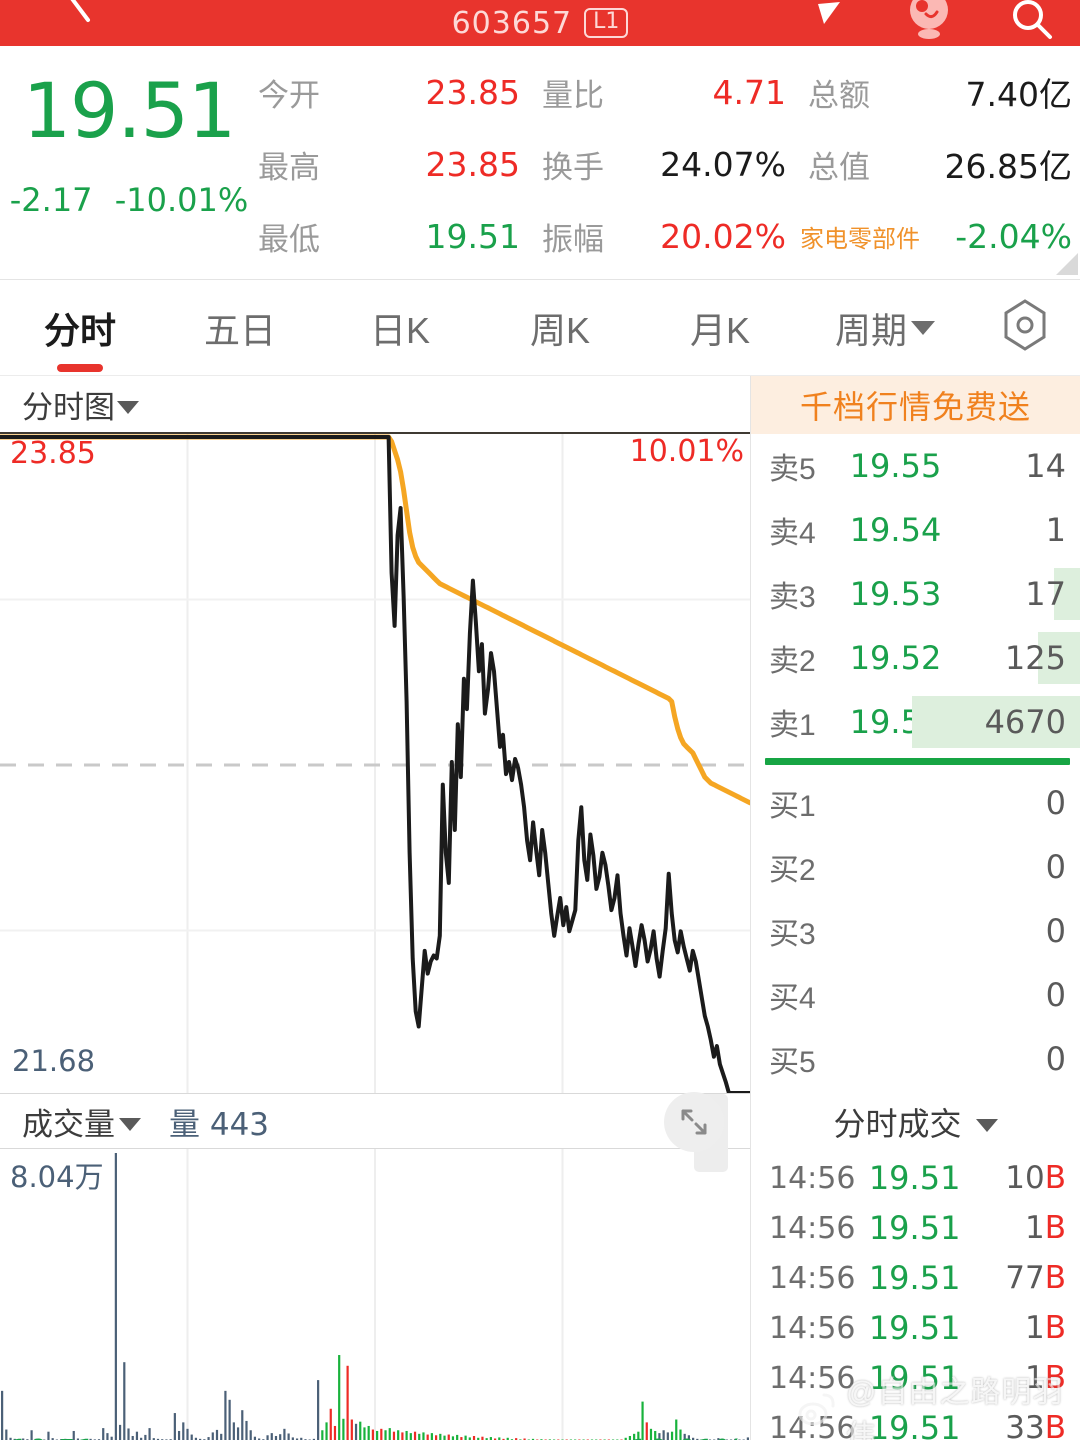 The width and height of the screenshot is (1080, 1440). I want to click on paper-plane-icon, so click(829, 23).